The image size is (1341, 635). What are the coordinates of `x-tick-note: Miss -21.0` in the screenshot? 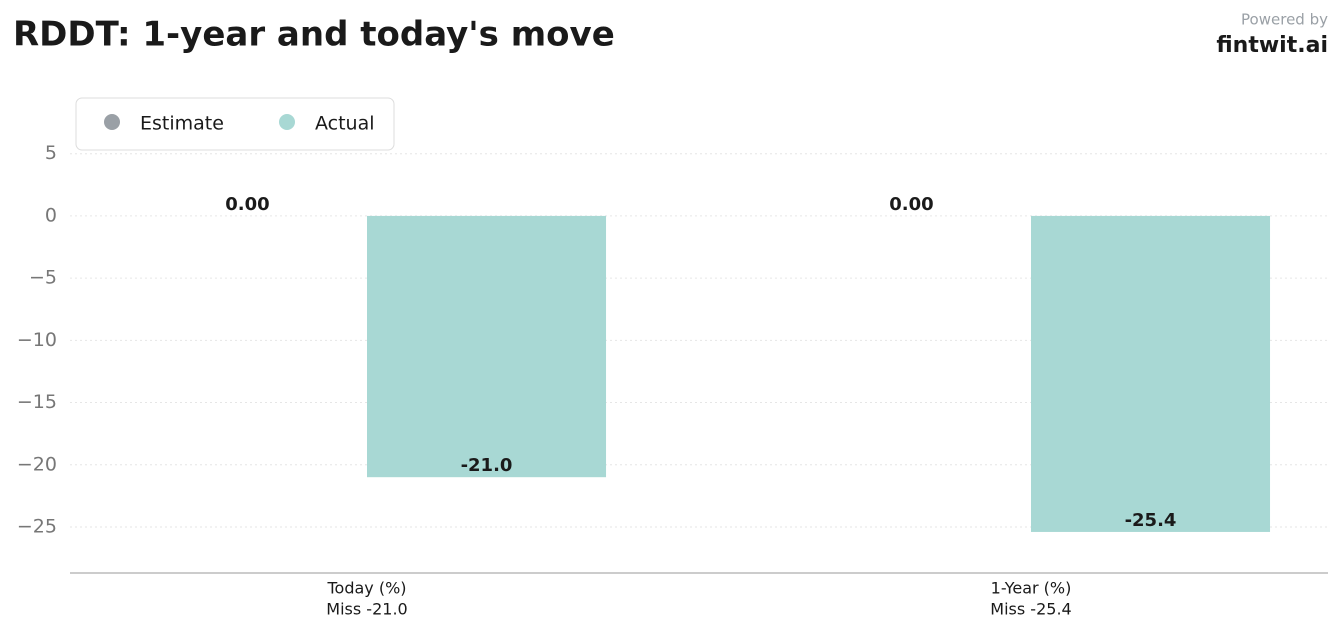 It's located at (366, 609).